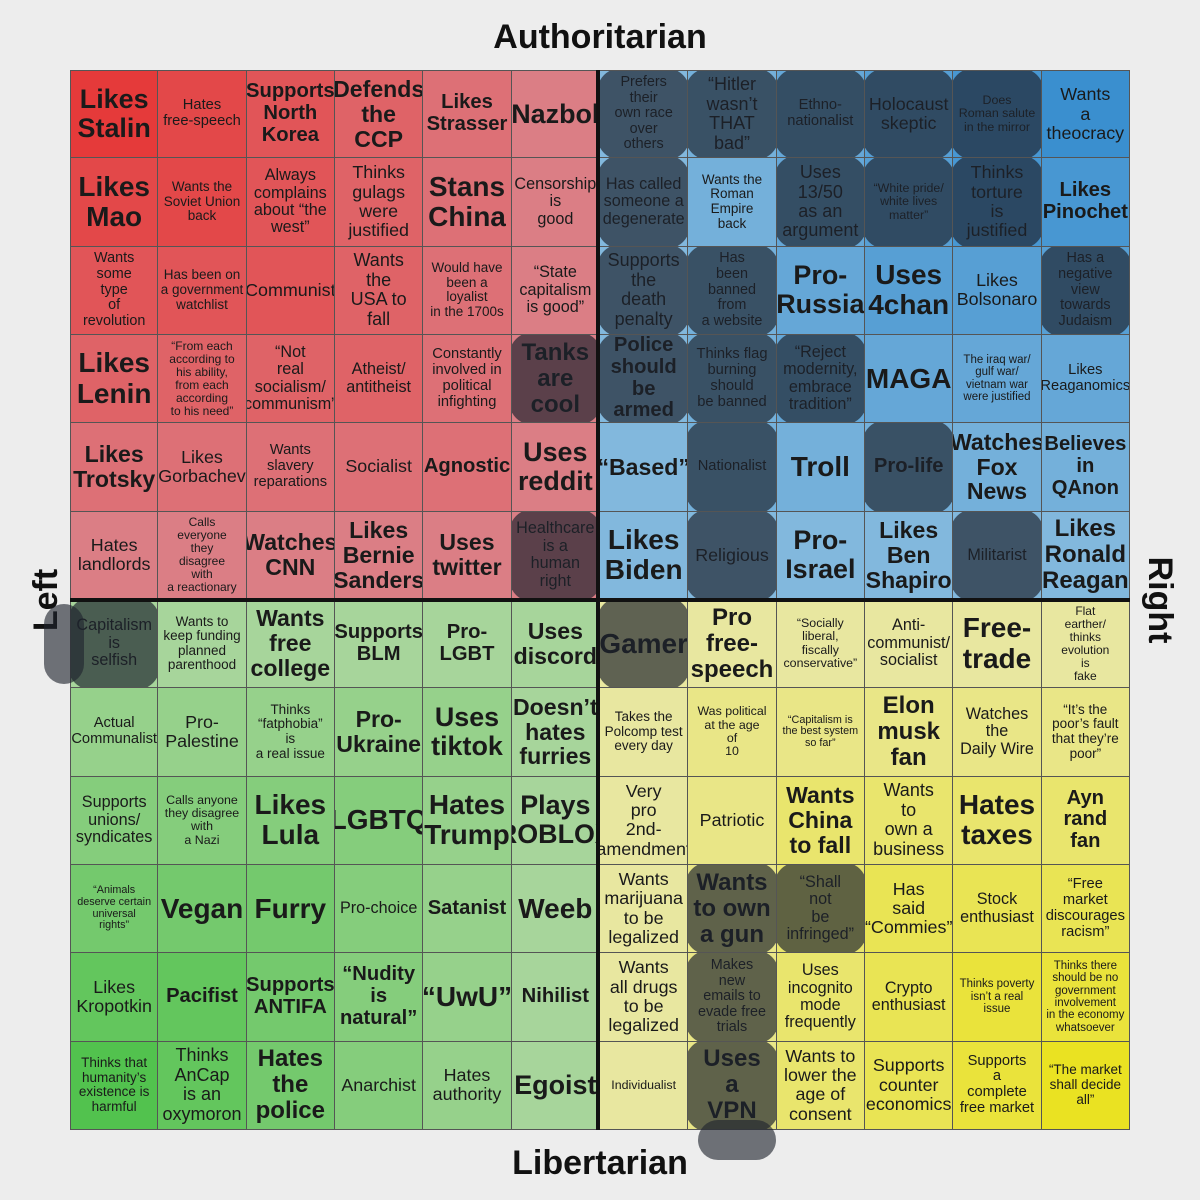 Image resolution: width=1200 pixels, height=1200 pixels. I want to click on compass-cell: Watches the Daily Wire, so click(997, 732).